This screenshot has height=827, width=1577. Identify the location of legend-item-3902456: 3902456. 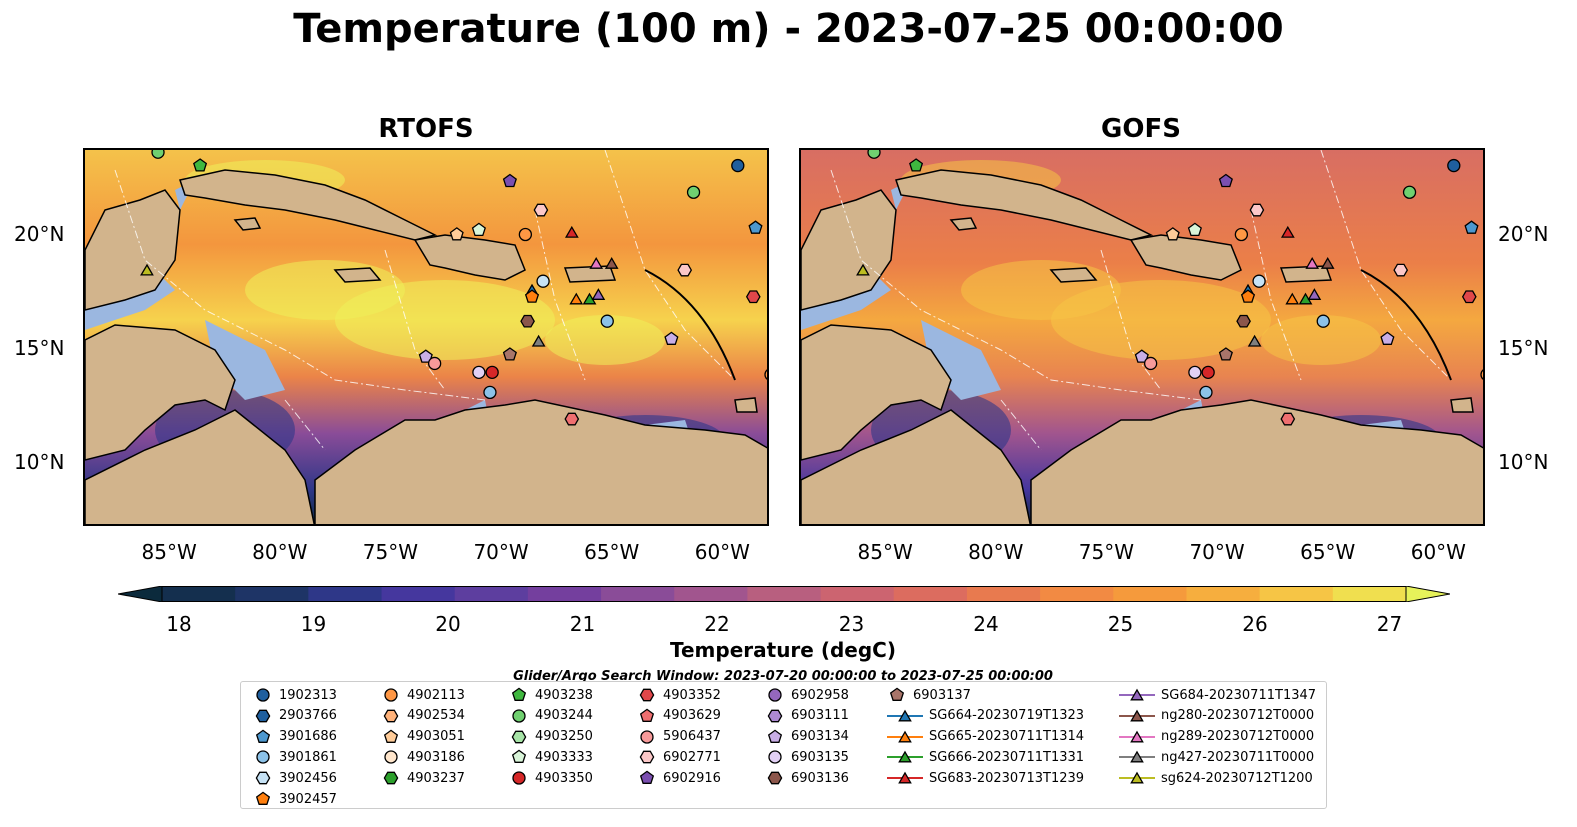
(295, 778).